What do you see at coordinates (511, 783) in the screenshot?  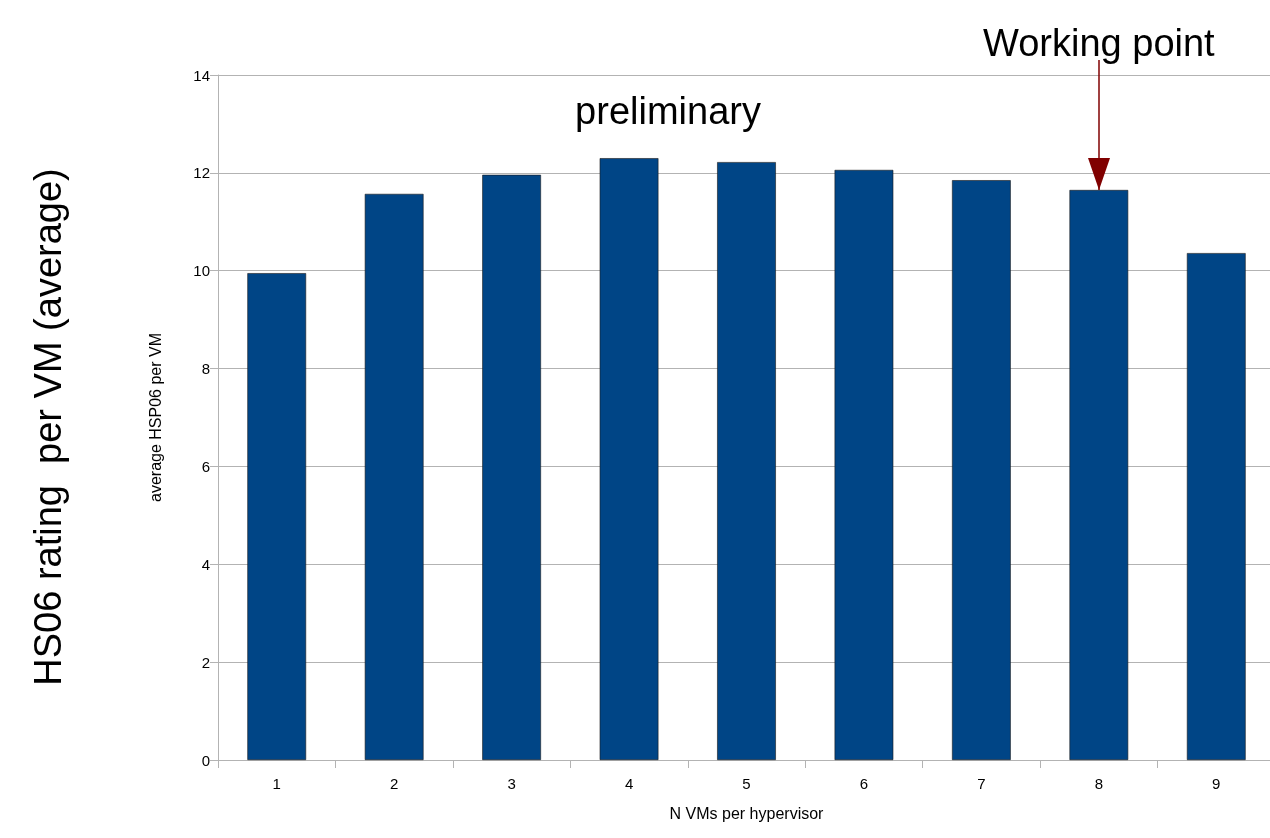 I see `x-tick-label: 3` at bounding box center [511, 783].